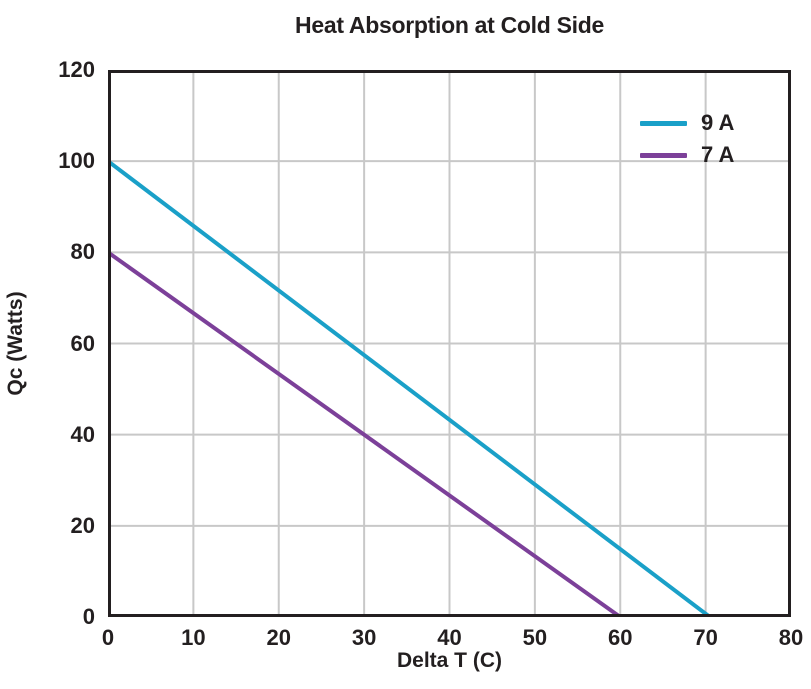  I want to click on y-tick-label: 120, so click(76, 69).